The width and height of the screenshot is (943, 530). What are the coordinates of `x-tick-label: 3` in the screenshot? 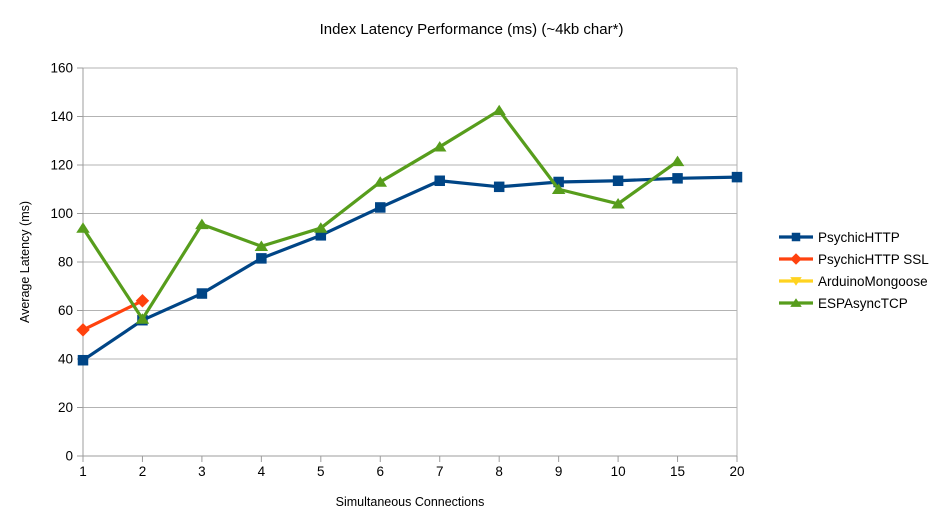 It's located at (202, 471).